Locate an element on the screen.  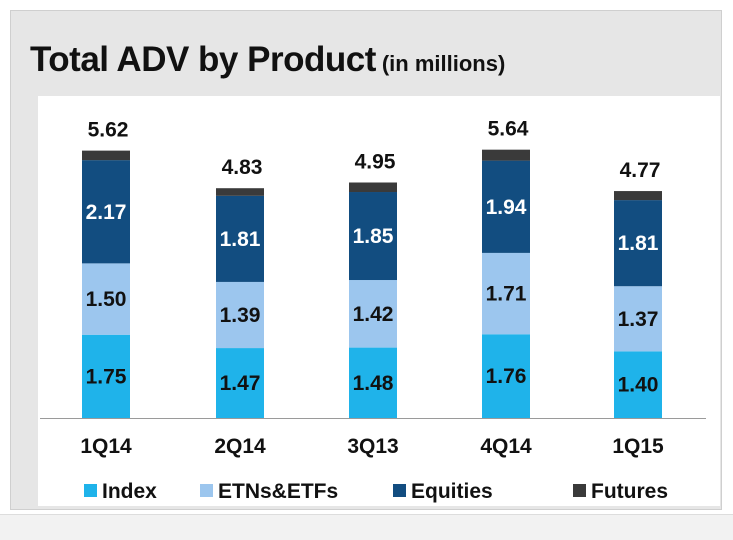
bar-1q15-equities is located at coordinates (638, 243).